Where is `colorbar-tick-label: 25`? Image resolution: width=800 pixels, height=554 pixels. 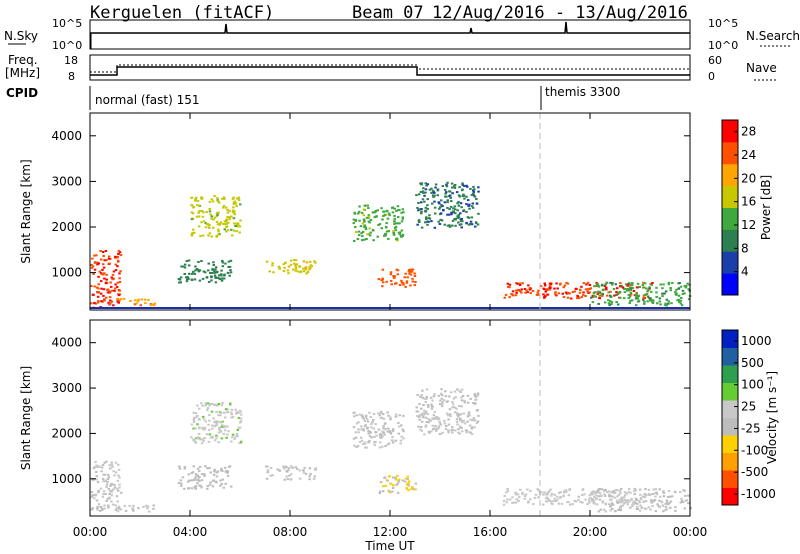
colorbar-tick-label: 25 is located at coordinates (748, 407).